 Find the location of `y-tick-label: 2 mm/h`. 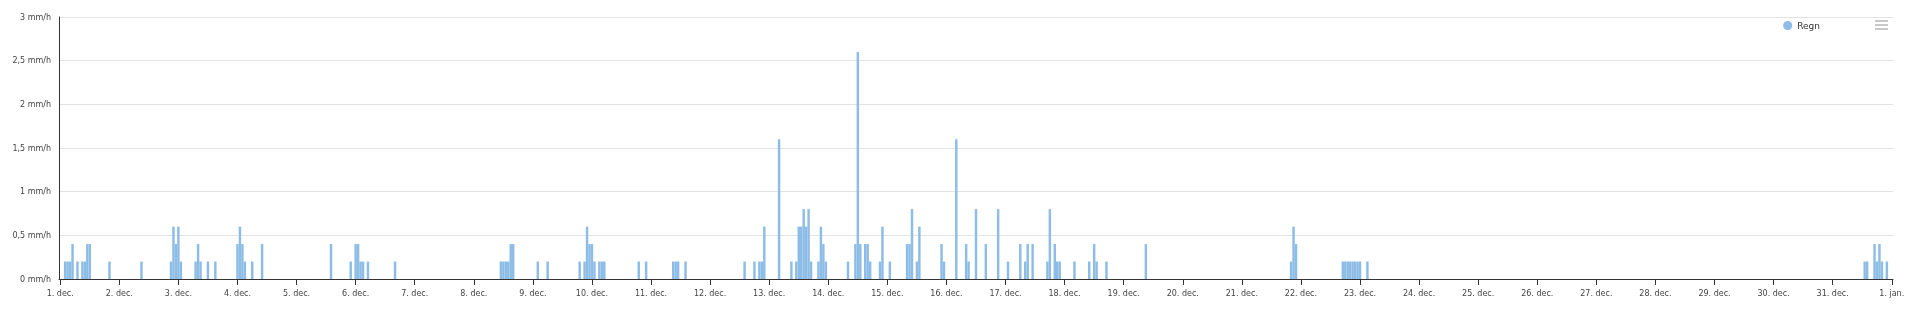

y-tick-label: 2 mm/h is located at coordinates (35, 104).